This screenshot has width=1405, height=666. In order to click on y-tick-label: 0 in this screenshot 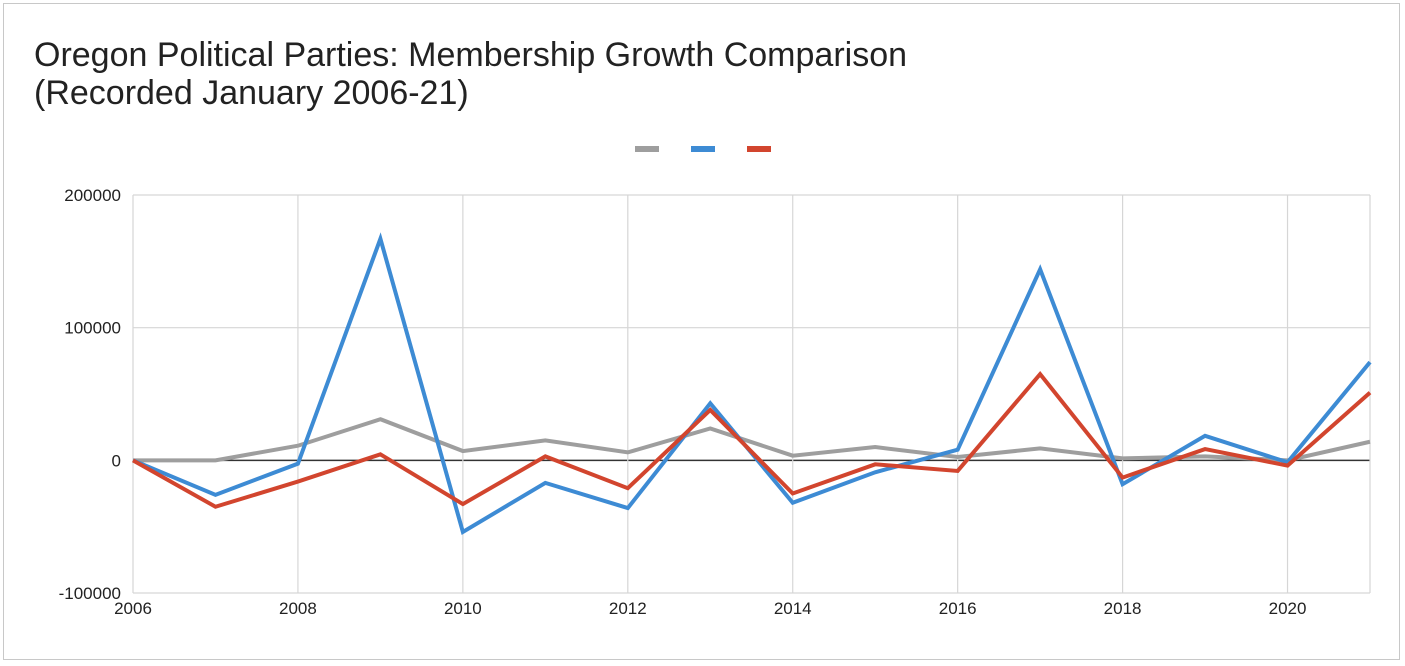, I will do `click(116, 460)`.